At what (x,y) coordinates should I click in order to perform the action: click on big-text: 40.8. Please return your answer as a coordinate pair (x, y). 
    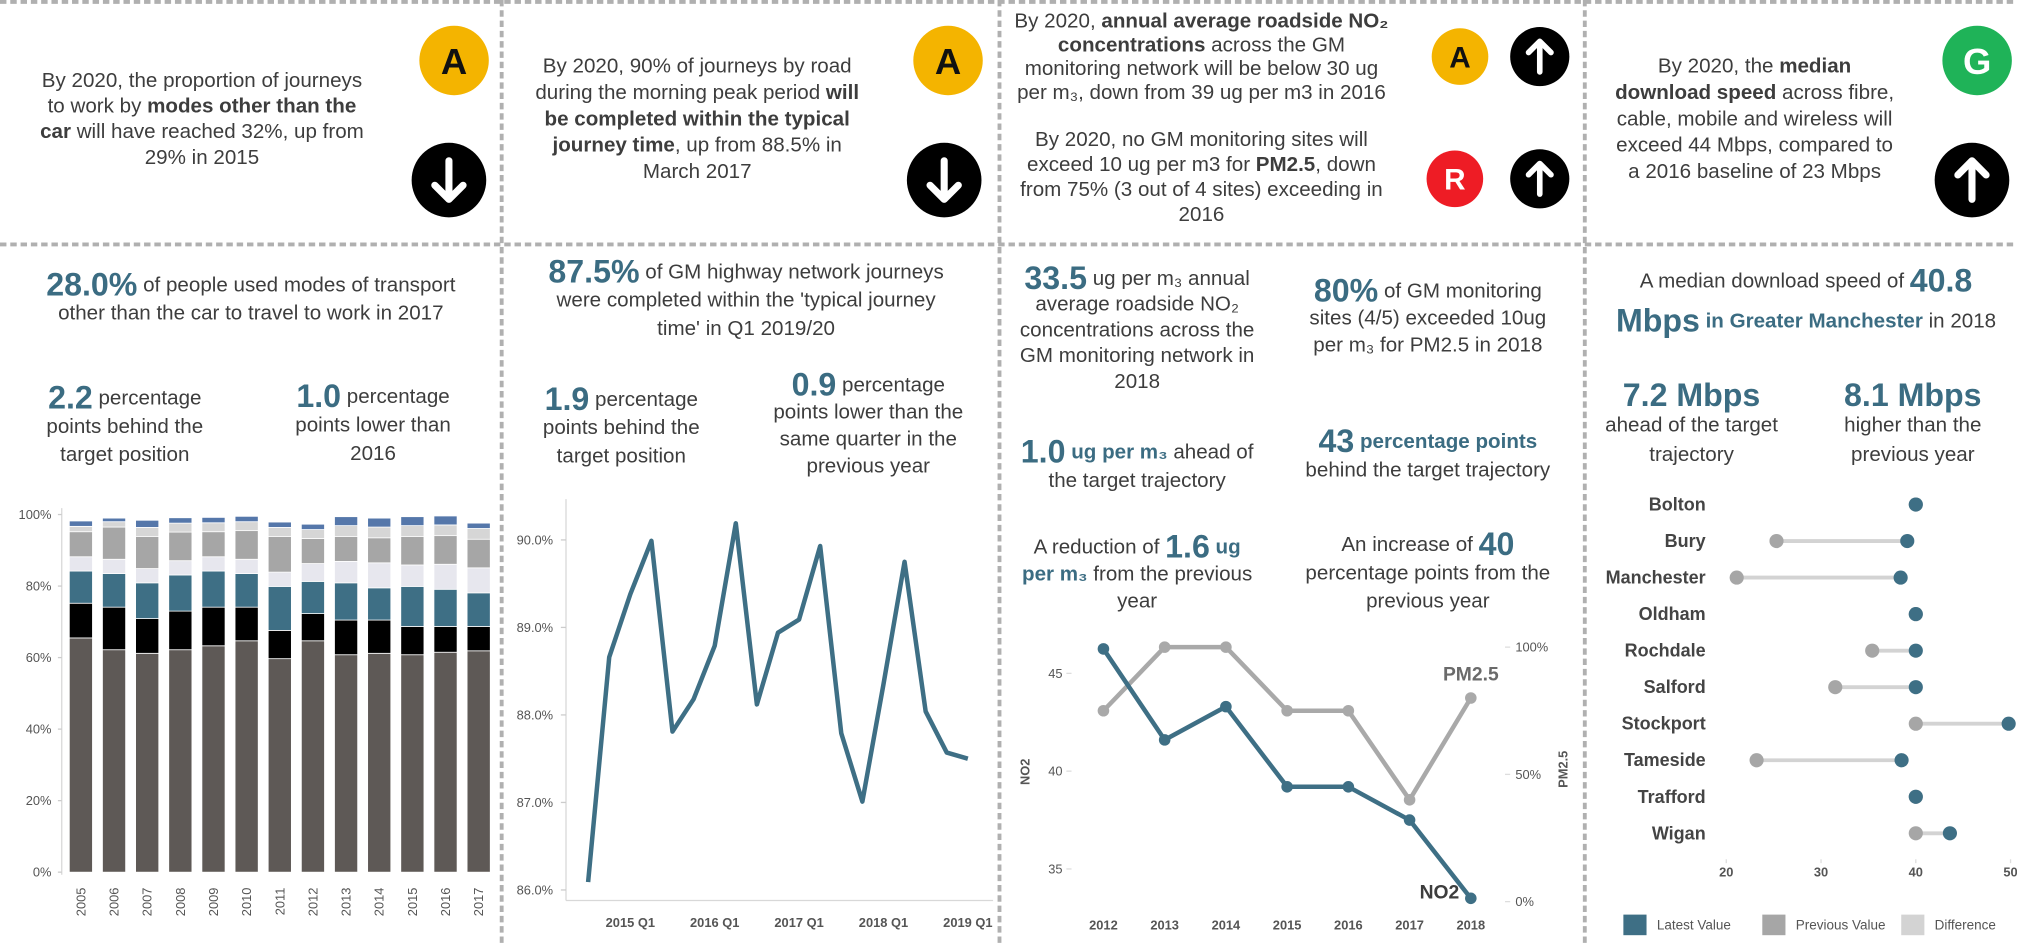
    Looking at the image, I should click on (1941, 280).